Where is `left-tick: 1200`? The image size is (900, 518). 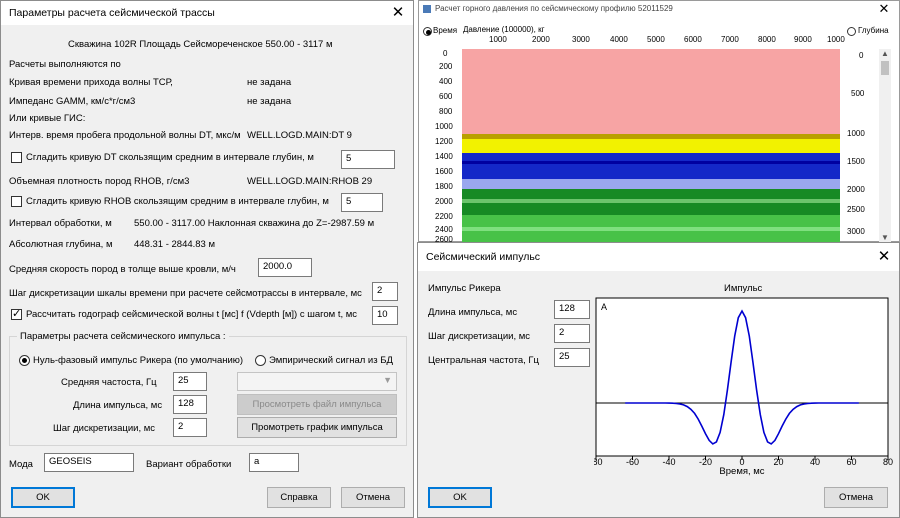 left-tick: 1200 is located at coordinates (444, 141).